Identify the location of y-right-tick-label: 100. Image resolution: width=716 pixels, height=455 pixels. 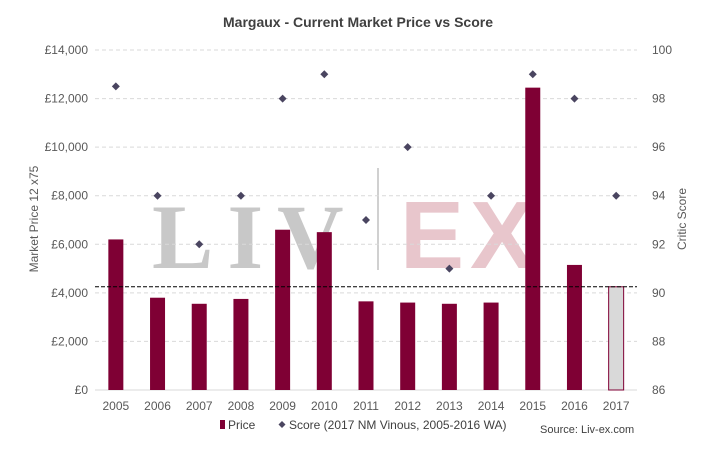
(662, 50).